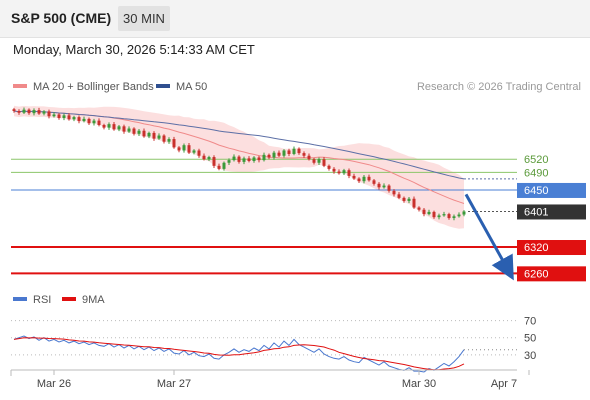  Describe the element at coordinates (295, 19) in the screenshot. I see `header-bar: S&P 500 (CME) 30 MIN` at that location.